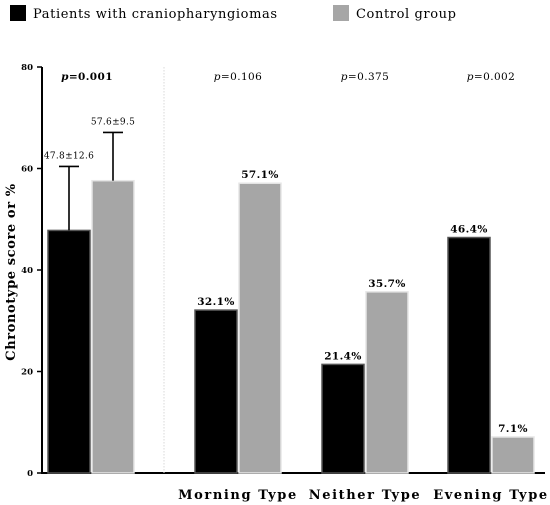 The image size is (550, 505). Describe the element at coordinates (513, 429) in the screenshot. I see `data-label-control: 7.1%` at that location.